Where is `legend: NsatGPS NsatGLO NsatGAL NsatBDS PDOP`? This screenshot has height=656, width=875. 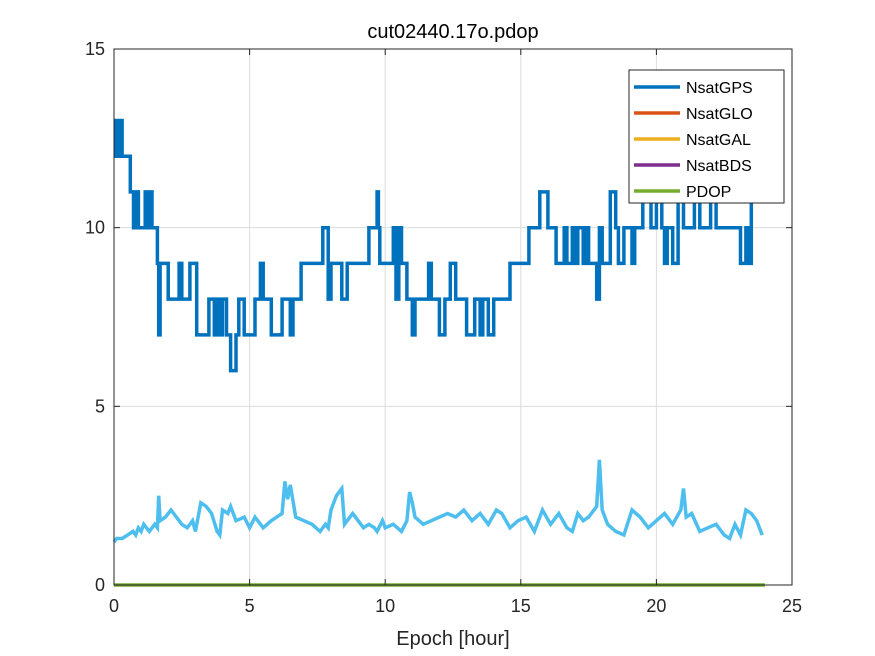 legend: NsatGPS NsatGLO NsatGAL NsatBDS PDOP is located at coordinates (706, 136).